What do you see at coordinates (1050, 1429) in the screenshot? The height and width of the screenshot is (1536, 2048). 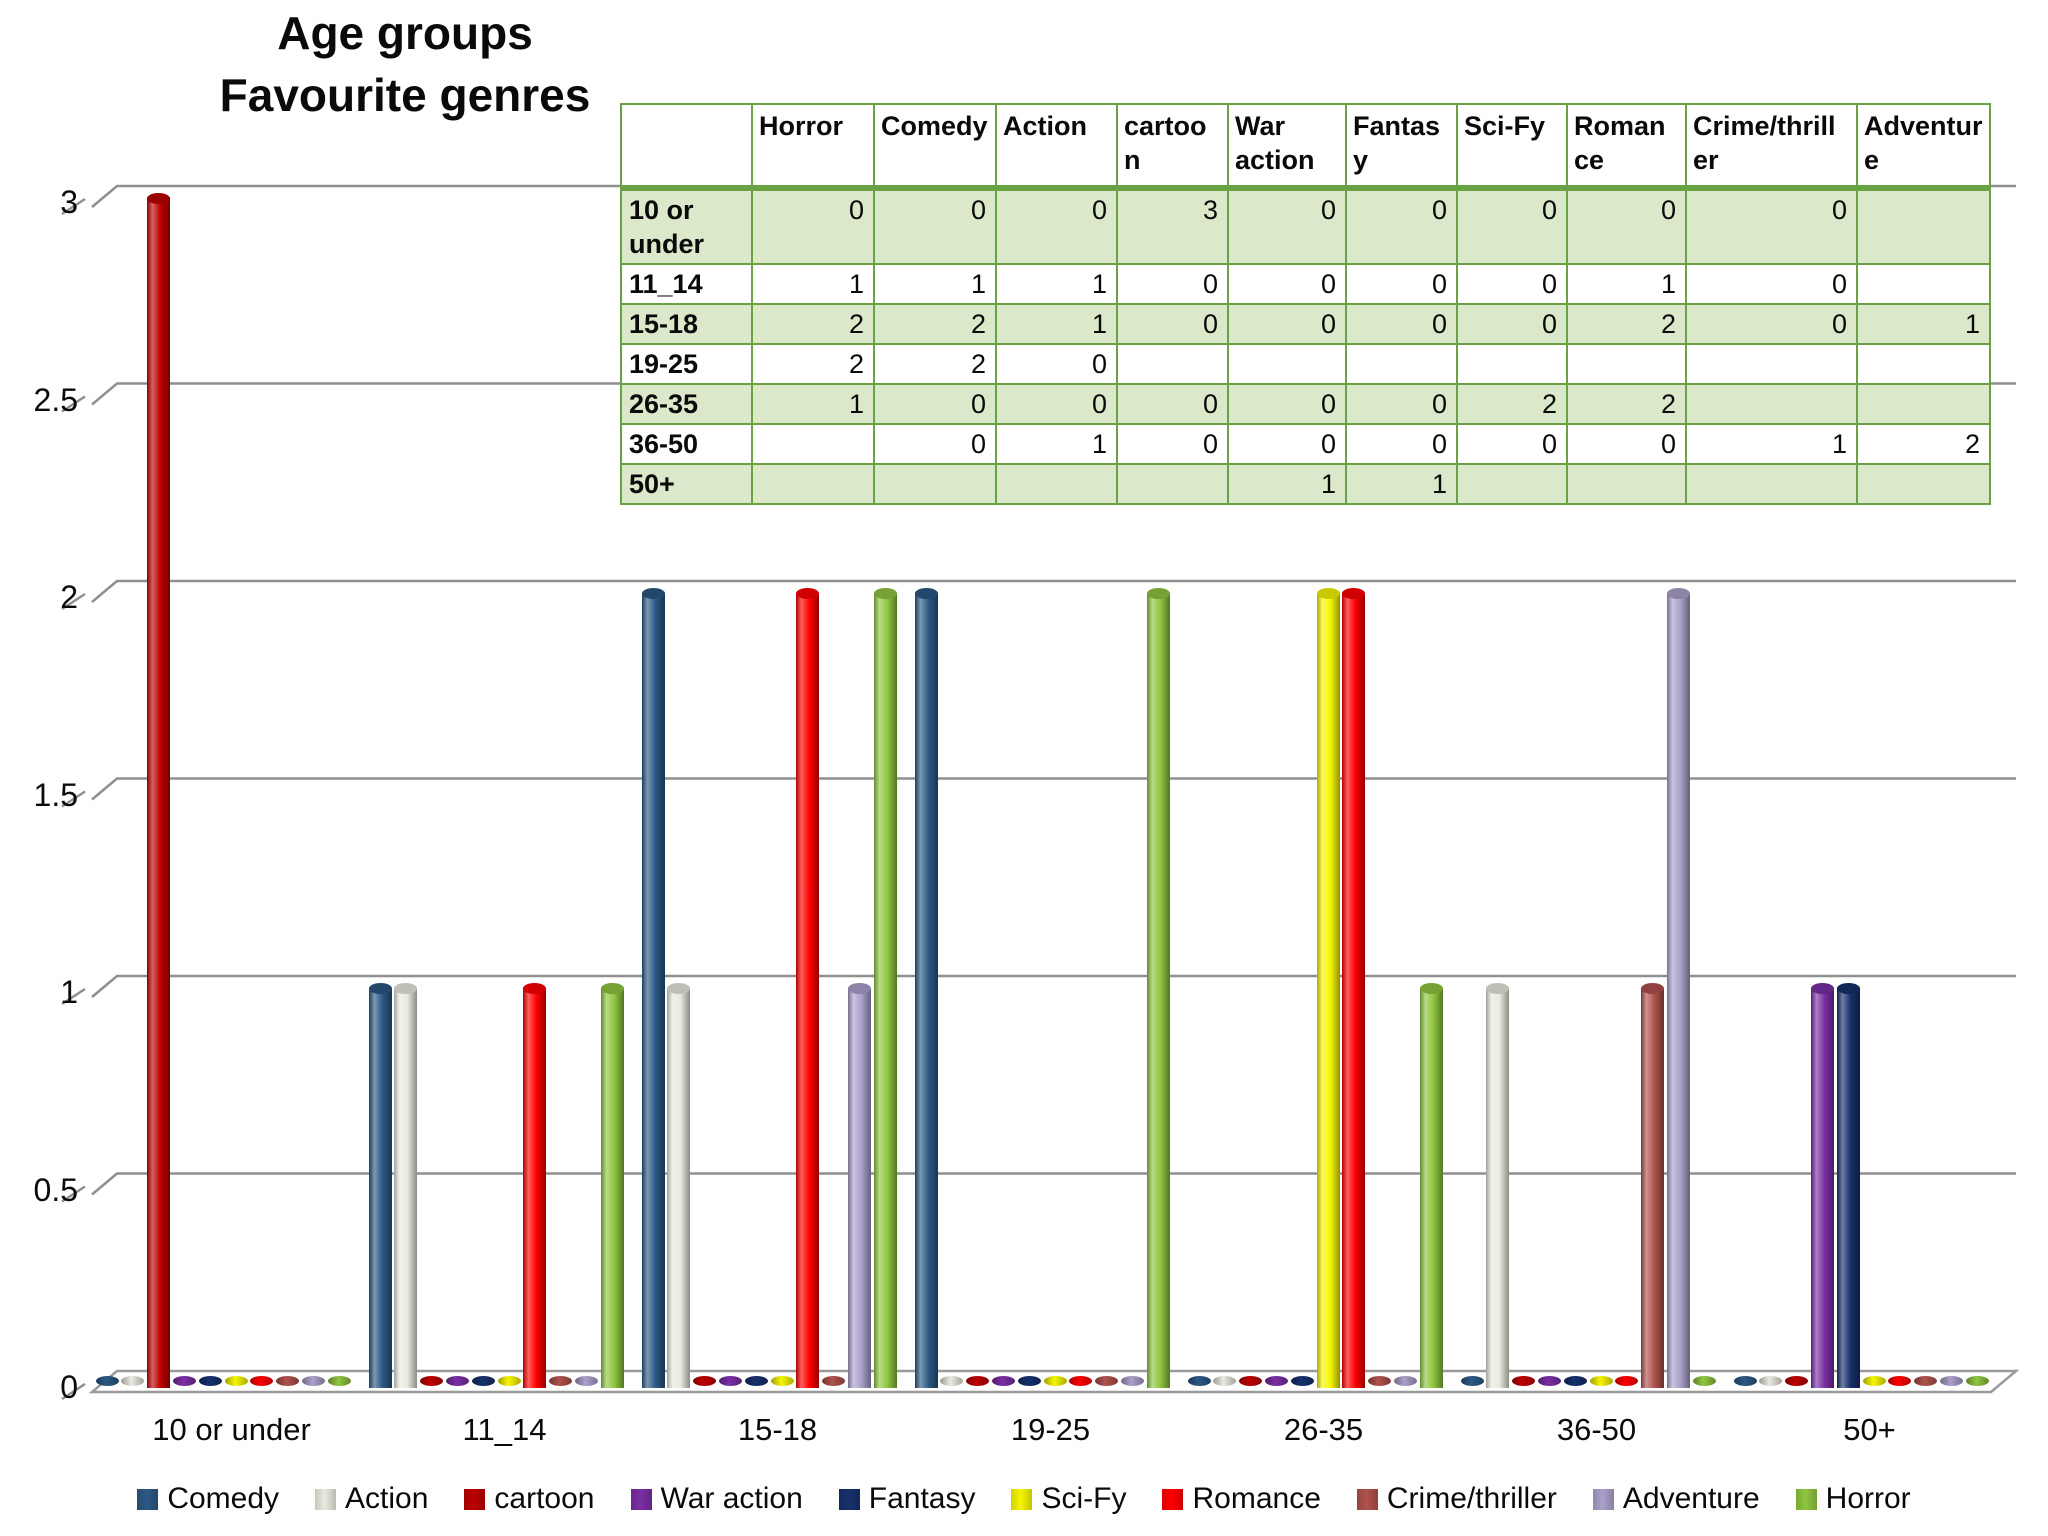 I see `x-axis-label: 19-25` at bounding box center [1050, 1429].